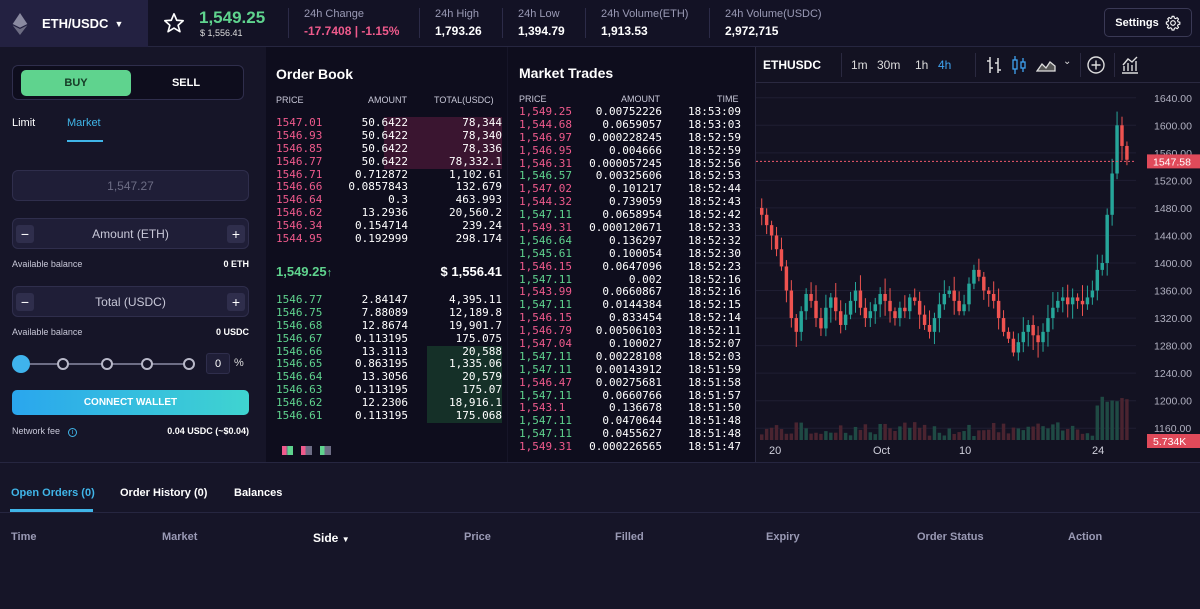 The height and width of the screenshot is (609, 1200). What do you see at coordinates (1067, 61) in the screenshot?
I see `chevron-down-icon: ⌄` at bounding box center [1067, 61].